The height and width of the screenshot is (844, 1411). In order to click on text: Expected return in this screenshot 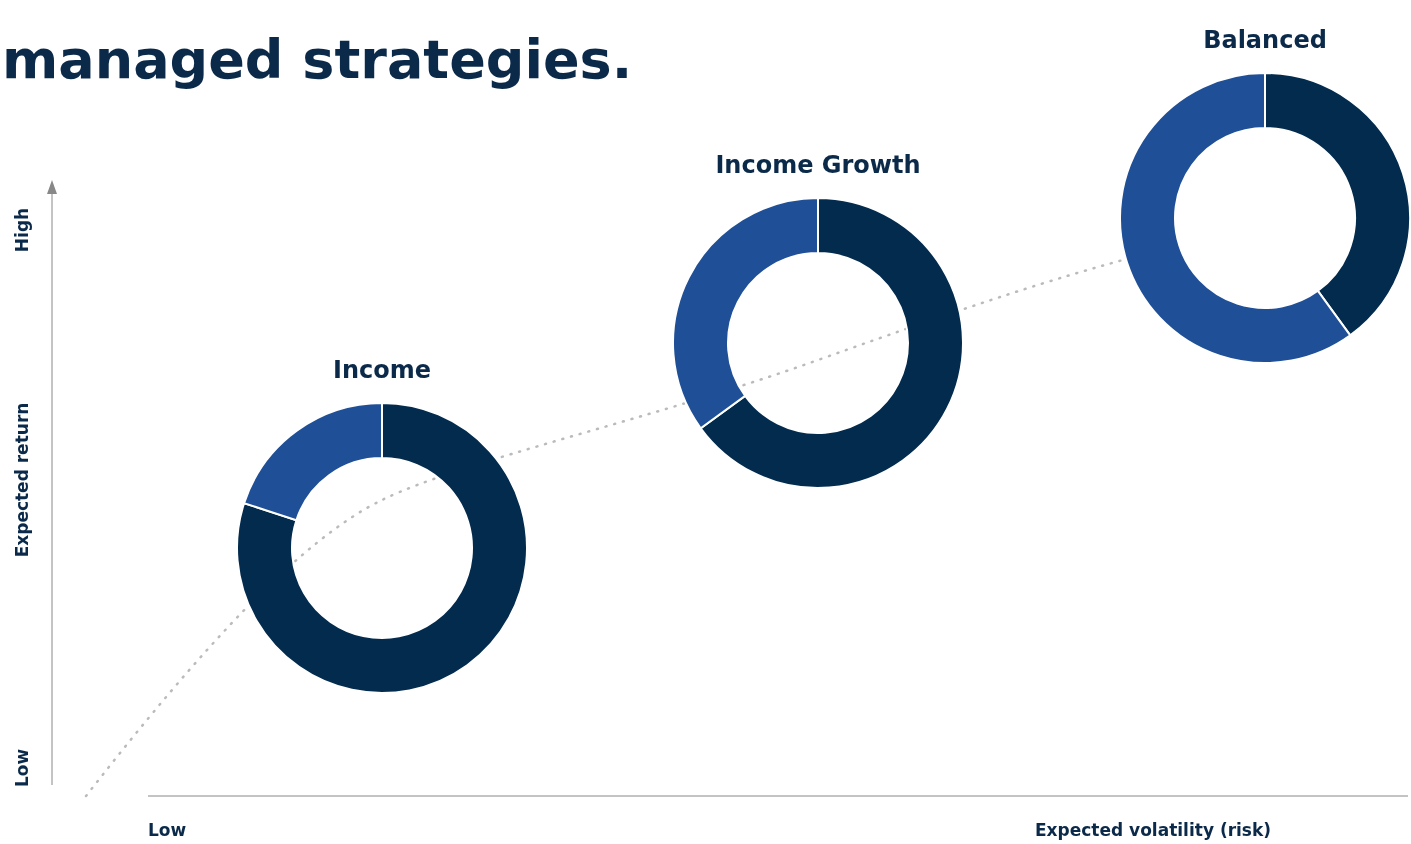, I will do `click(22, 480)`.